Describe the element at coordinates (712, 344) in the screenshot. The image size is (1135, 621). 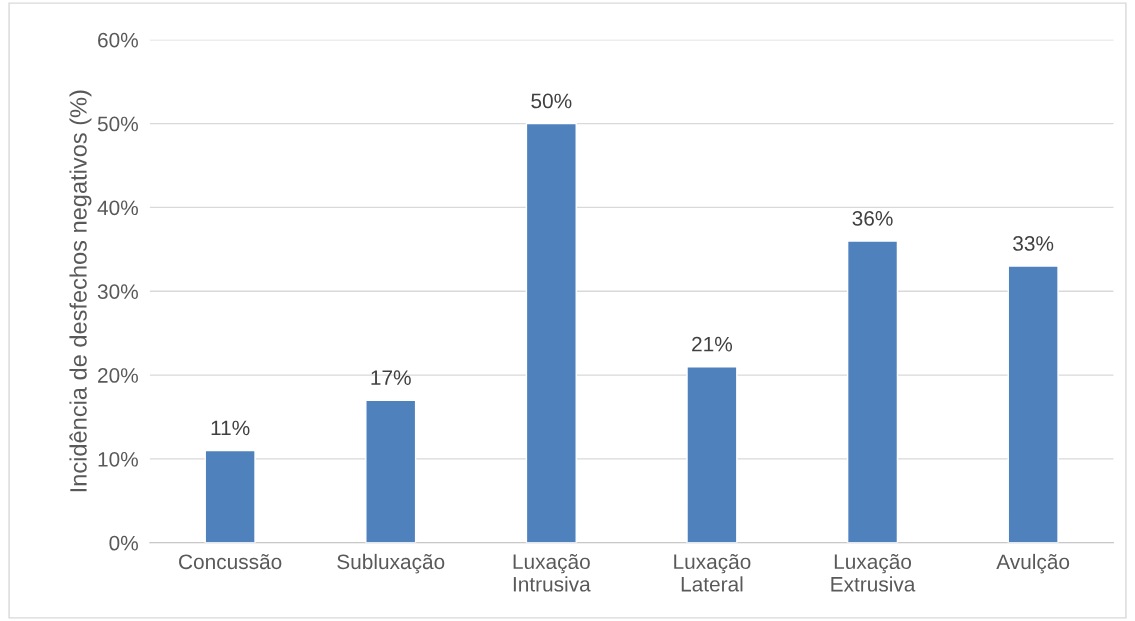
I see `data-label: 21%` at that location.